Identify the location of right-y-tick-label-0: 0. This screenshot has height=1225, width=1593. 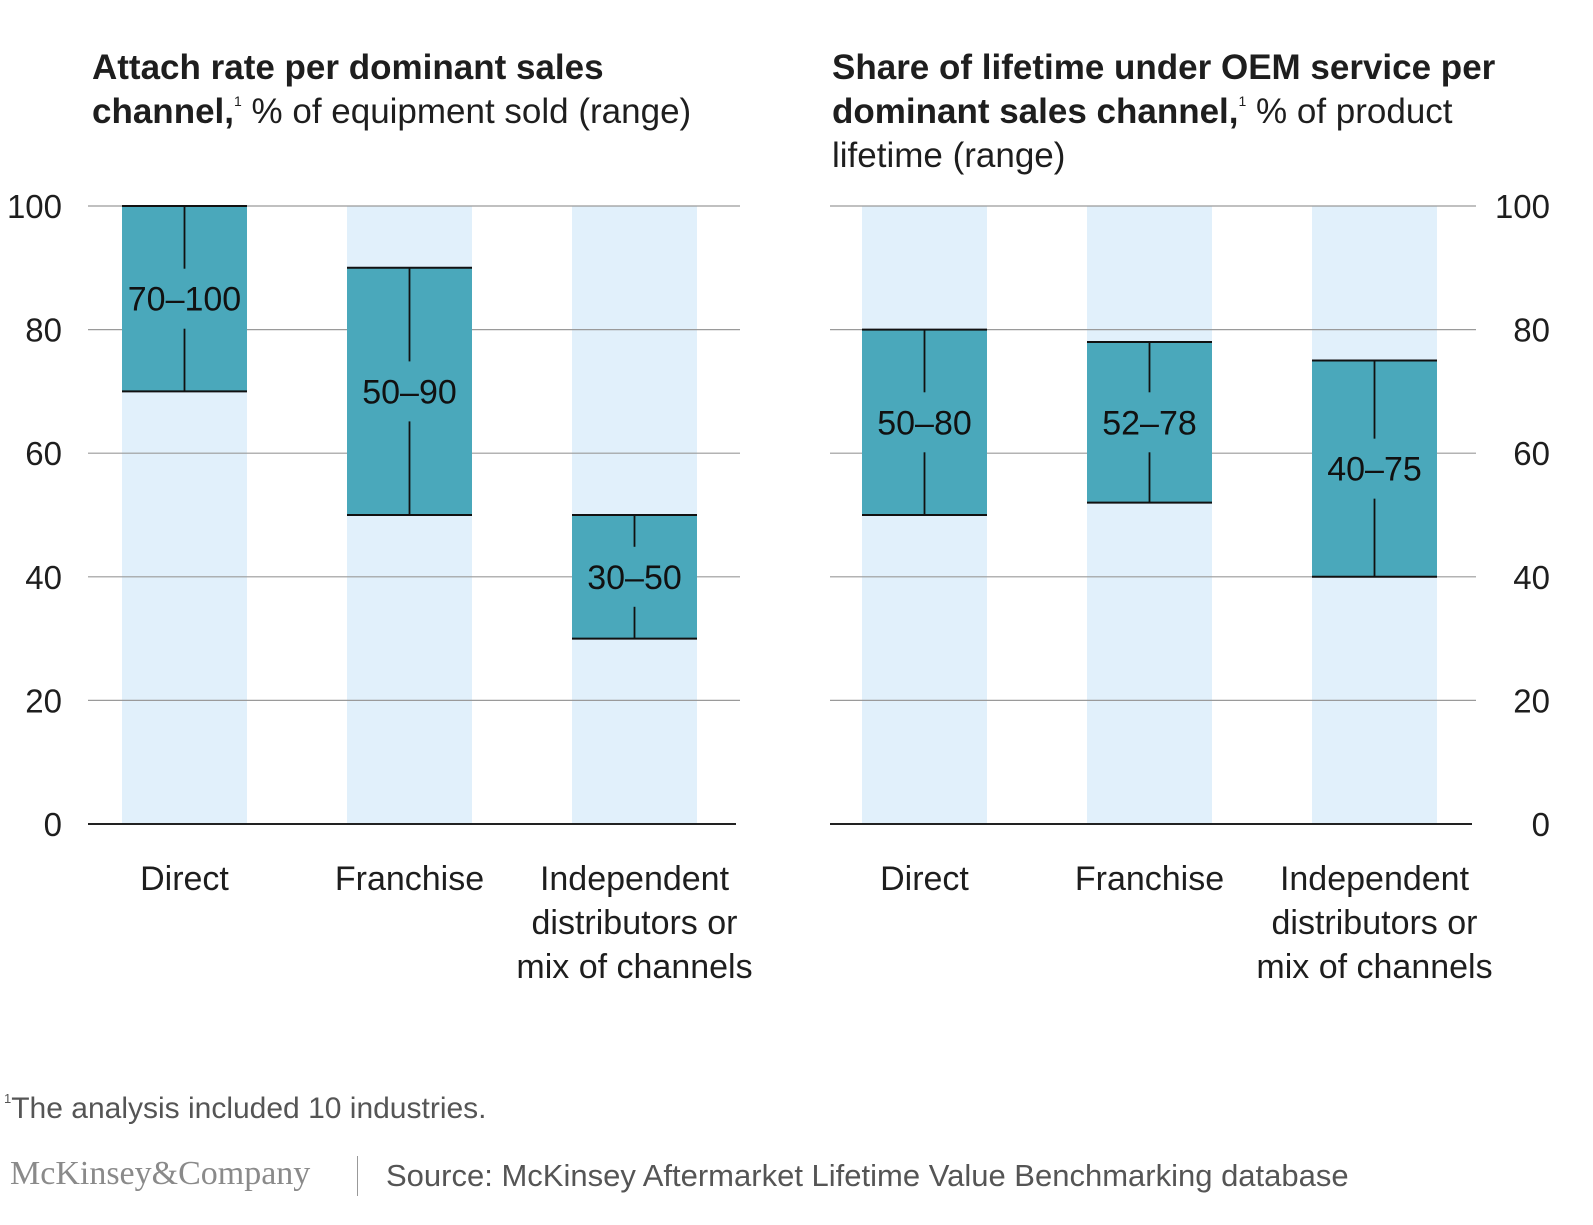
(1541, 824).